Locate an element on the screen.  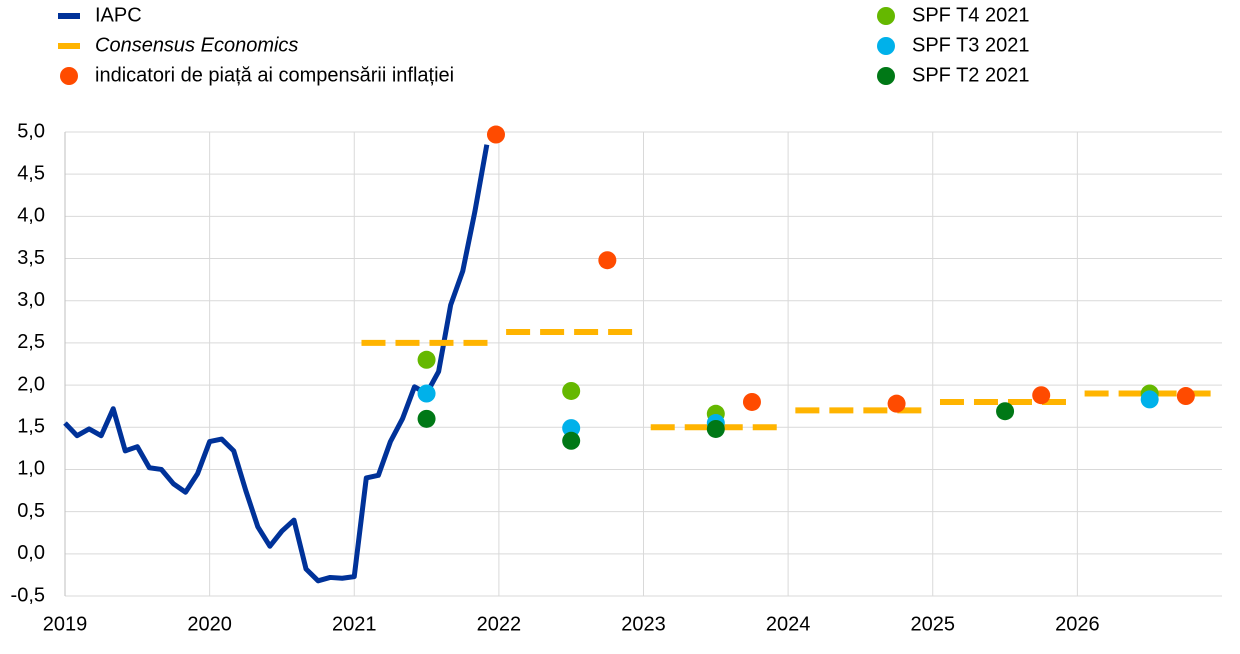
y-tick-label: -0,5 is located at coordinates (28, 595).